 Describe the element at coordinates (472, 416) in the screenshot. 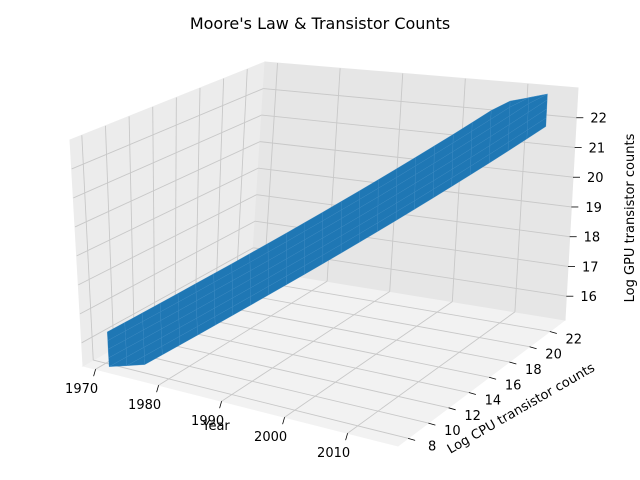

I see `y-tick-label: 12` at that location.